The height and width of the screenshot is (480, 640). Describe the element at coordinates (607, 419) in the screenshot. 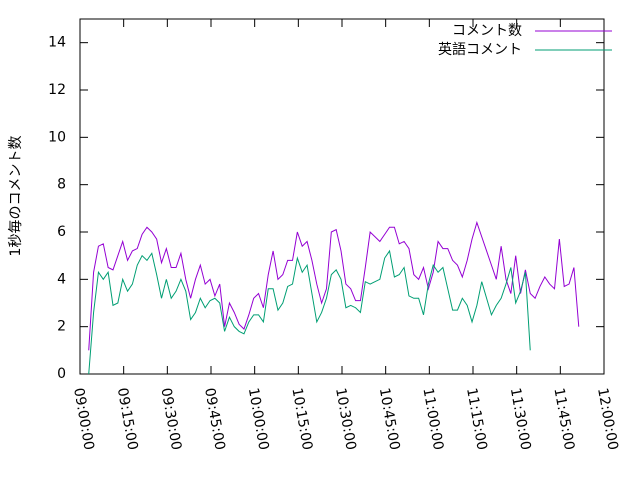

I see `x-tick-label: 12:00:00` at that location.